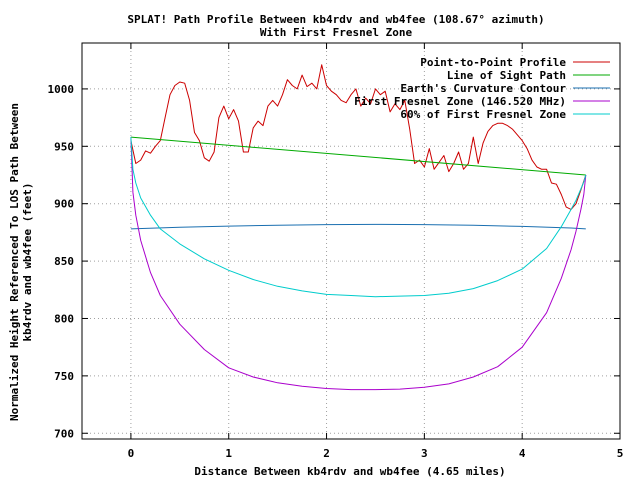 The width and height of the screenshot is (640, 480). Describe the element at coordinates (483, 114) in the screenshot. I see `legend-label-4: 60% of First Fresnel Zone` at that location.